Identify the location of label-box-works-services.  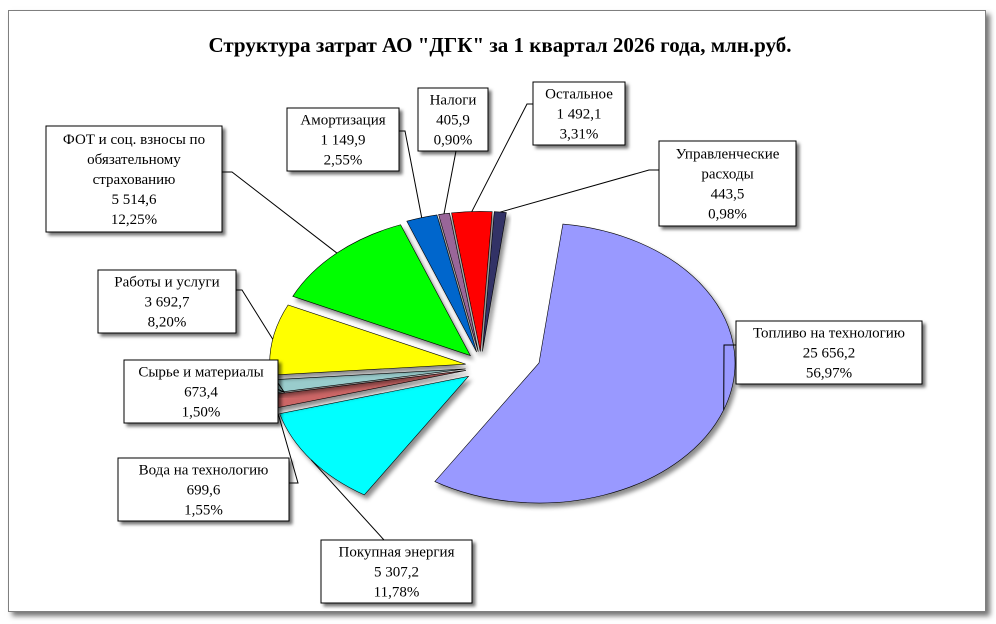
(167, 301).